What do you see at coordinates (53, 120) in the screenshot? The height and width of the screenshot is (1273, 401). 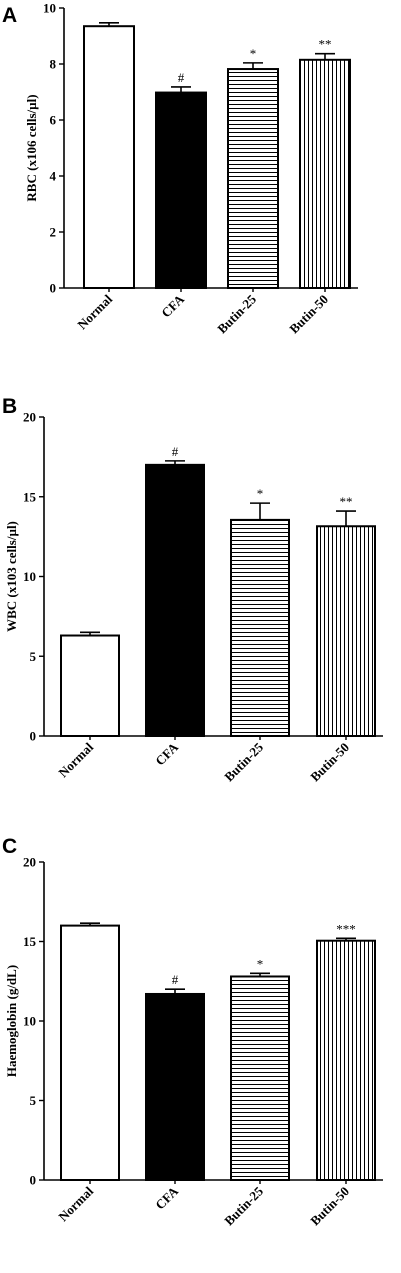 I see `y-tick-label: 6` at bounding box center [53, 120].